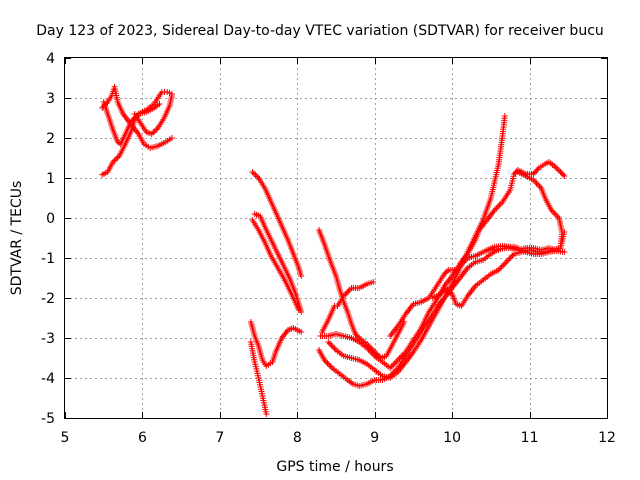 The width and height of the screenshot is (640, 480). Describe the element at coordinates (50, 99) in the screenshot. I see `y-tick-label: 3` at that location.